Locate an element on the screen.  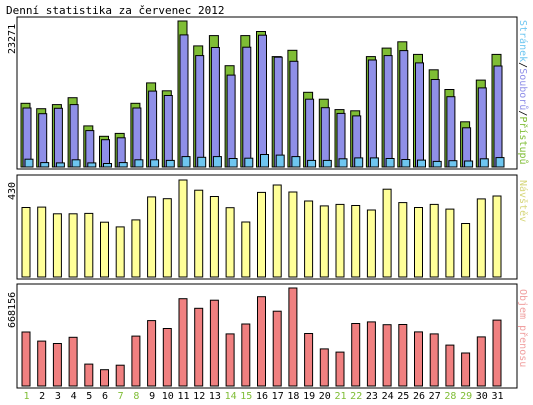
panel-visits-ymax: 430 is located at coordinates (12, 191).